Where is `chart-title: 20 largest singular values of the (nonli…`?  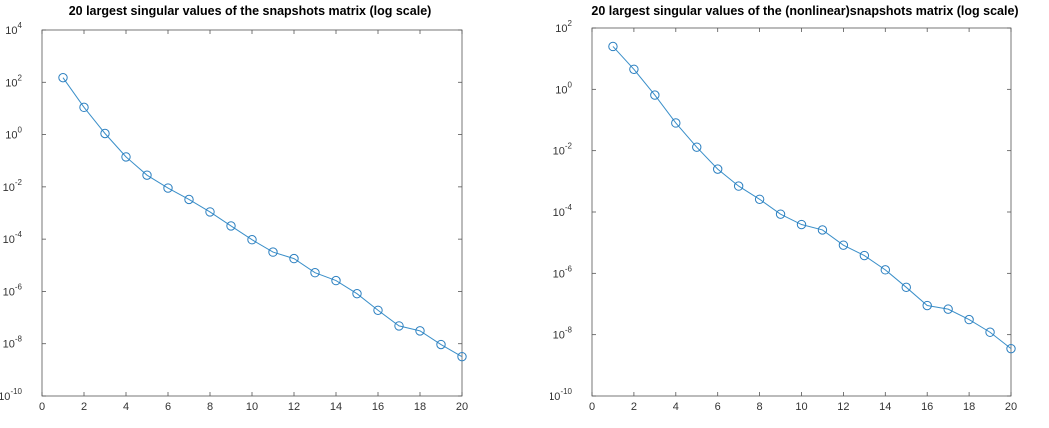
chart-title: 20 largest singular values of the (nonli… is located at coordinates (804, 11).